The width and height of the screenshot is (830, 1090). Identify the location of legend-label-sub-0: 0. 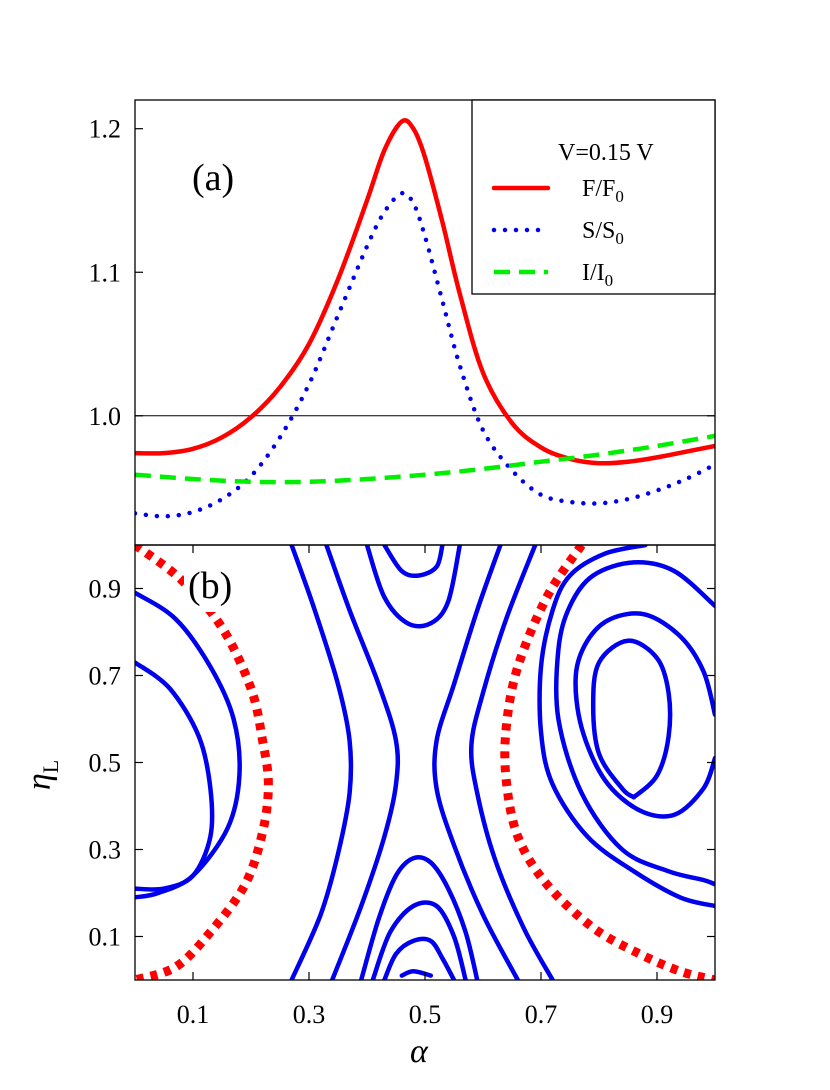
(619, 196).